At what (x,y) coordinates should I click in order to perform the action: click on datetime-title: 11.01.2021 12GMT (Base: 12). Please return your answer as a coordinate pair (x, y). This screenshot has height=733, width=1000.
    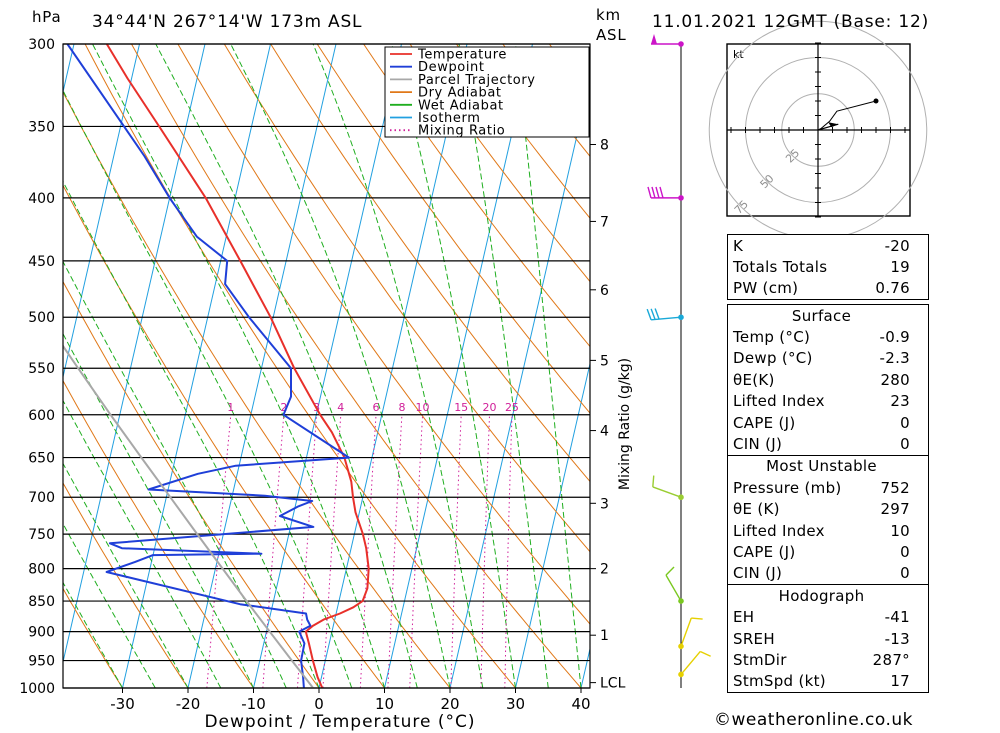
    Looking at the image, I should click on (791, 22).